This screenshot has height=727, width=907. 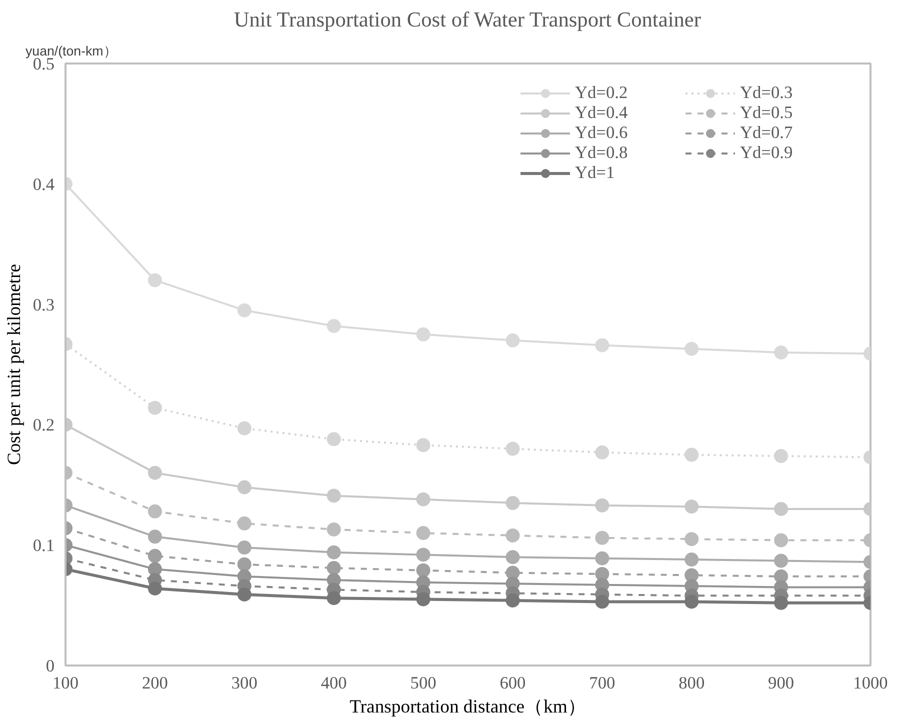 What do you see at coordinates (767, 133) in the screenshot?
I see `legend-label: Yd=0.7` at bounding box center [767, 133].